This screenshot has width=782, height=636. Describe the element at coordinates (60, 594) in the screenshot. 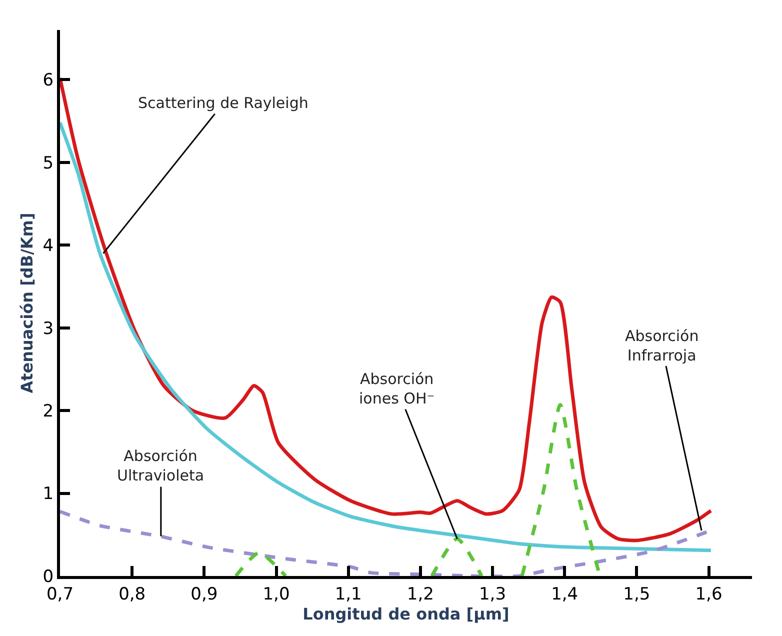

I see `x-tick-label: 0,7` at that location.